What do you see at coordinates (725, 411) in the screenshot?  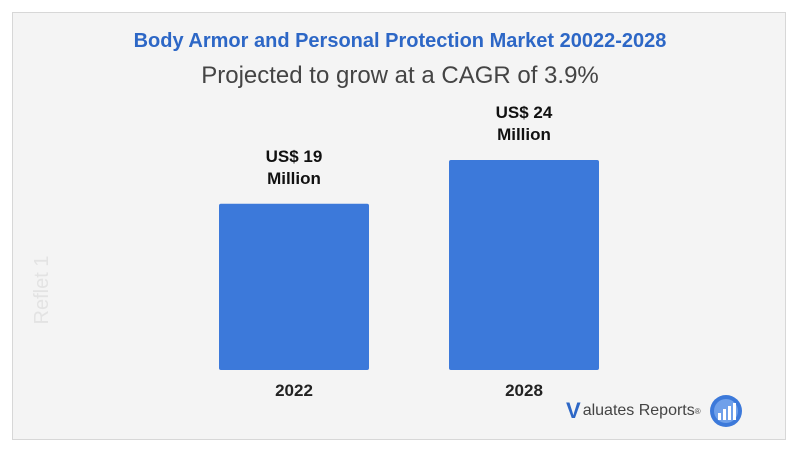 I see `bar-chart-globe-icon` at bounding box center [725, 411].